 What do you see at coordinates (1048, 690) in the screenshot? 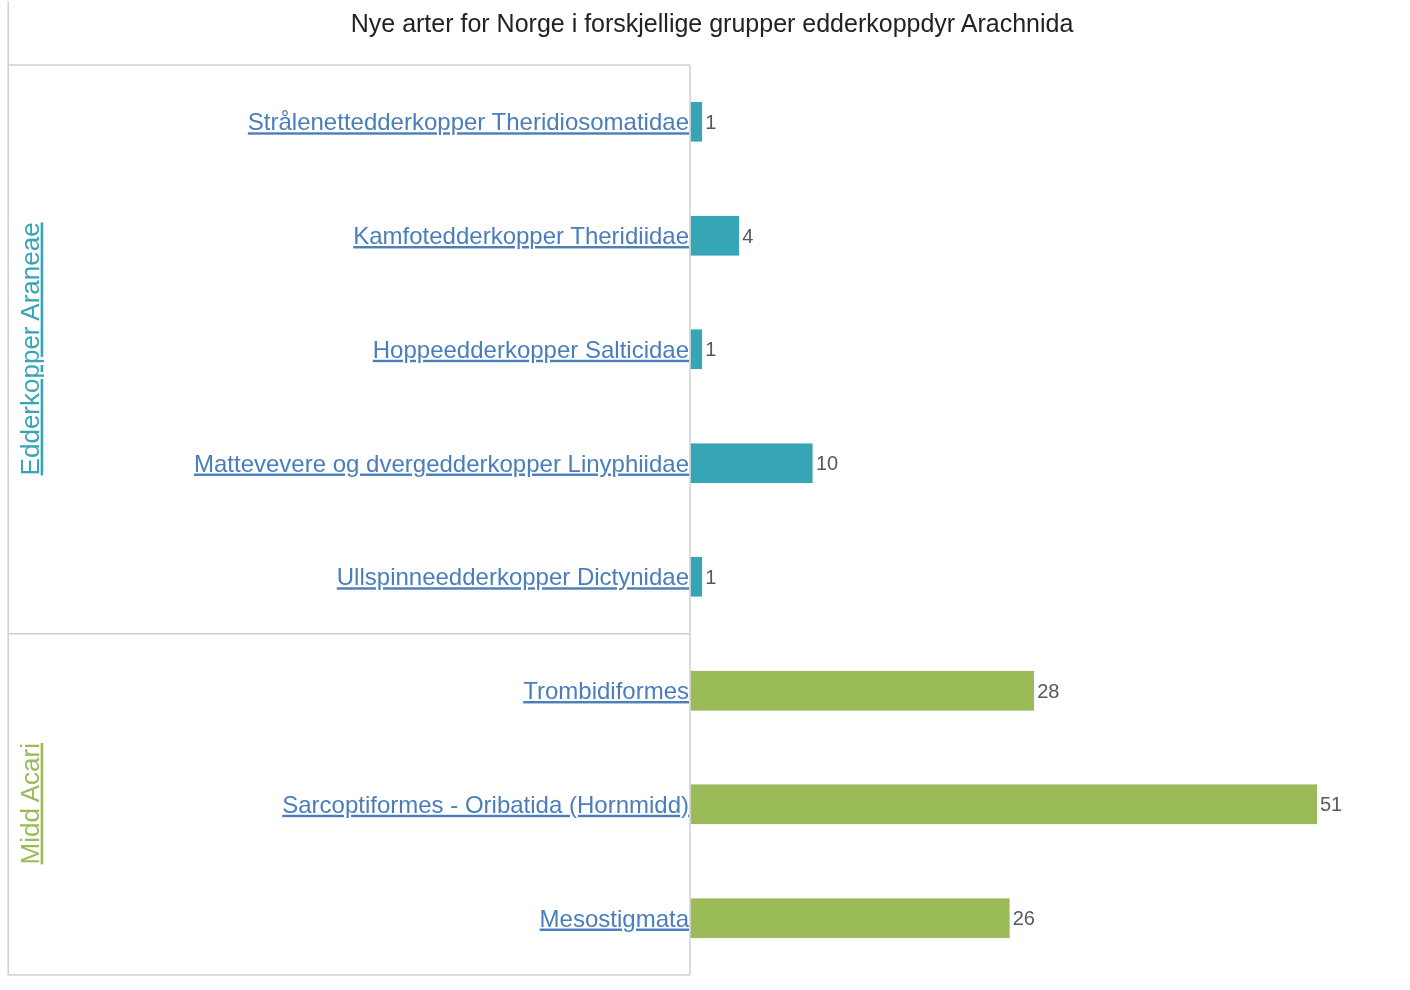
I see `data-label: 28` at bounding box center [1048, 690].